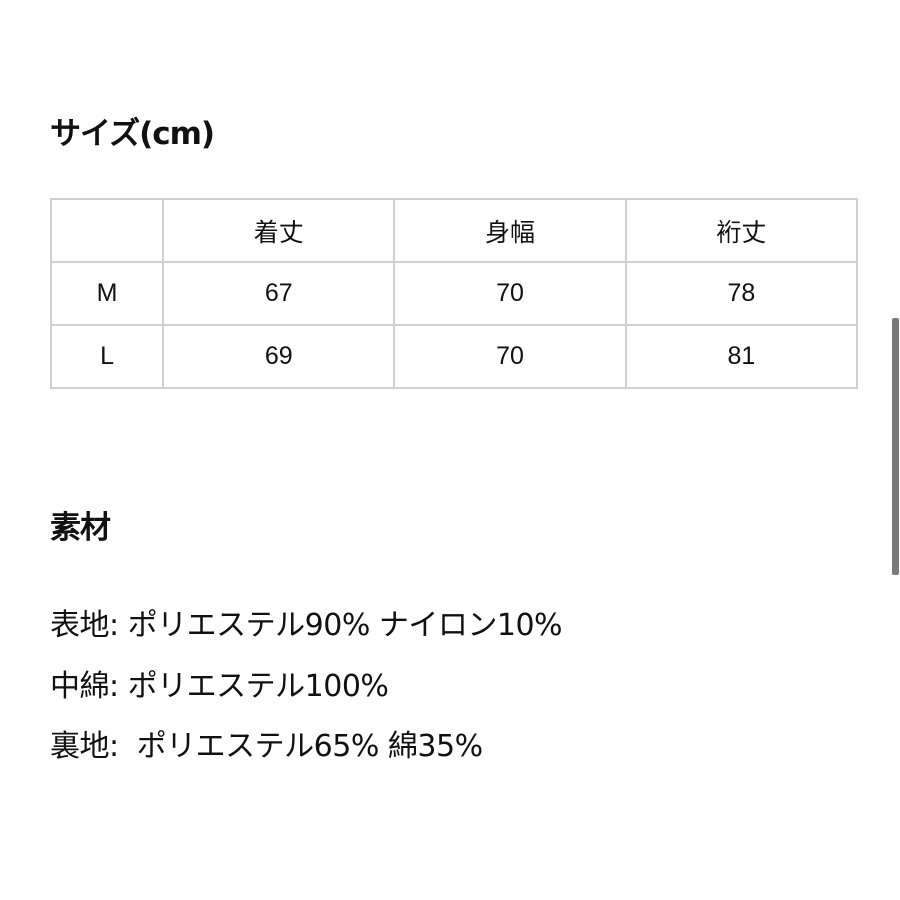 This screenshot has height=900, width=900. What do you see at coordinates (107, 293) in the screenshot?
I see `size-label-cell: M` at bounding box center [107, 293].